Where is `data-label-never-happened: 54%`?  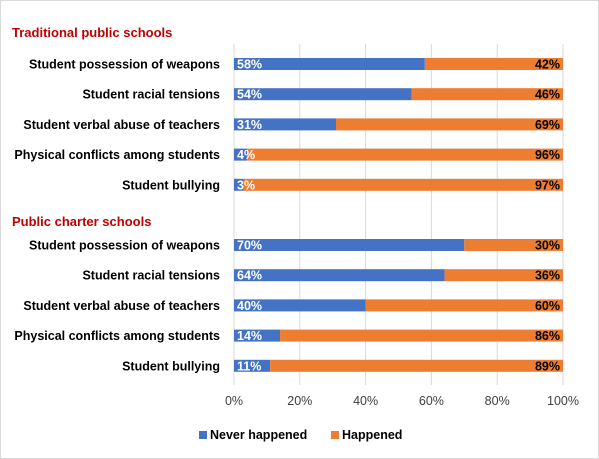
data-label-never-happened: 54% is located at coordinates (249, 95).